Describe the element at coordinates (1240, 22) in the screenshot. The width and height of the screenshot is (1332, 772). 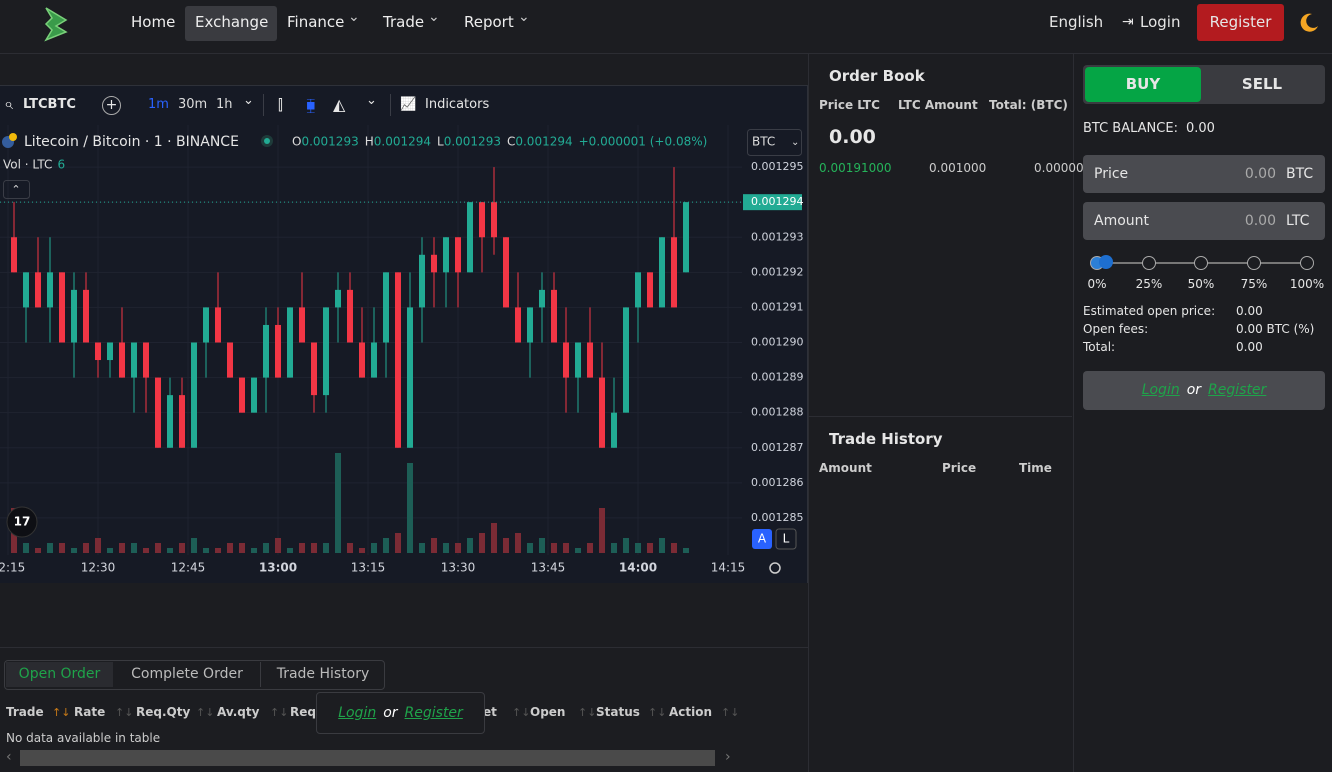
I see `register-button: Register` at that location.